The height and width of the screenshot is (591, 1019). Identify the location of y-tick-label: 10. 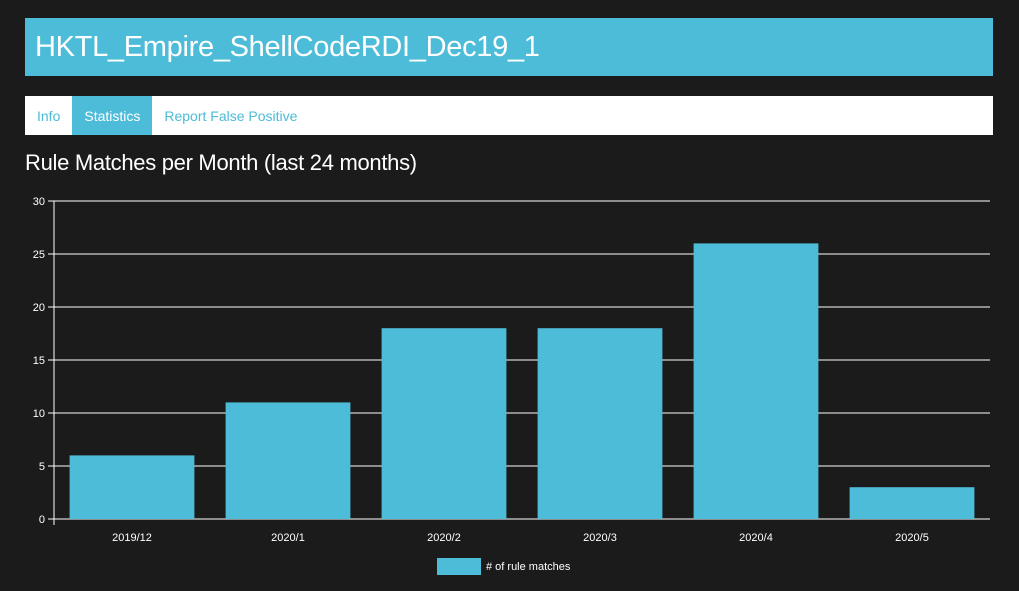
(39, 414).